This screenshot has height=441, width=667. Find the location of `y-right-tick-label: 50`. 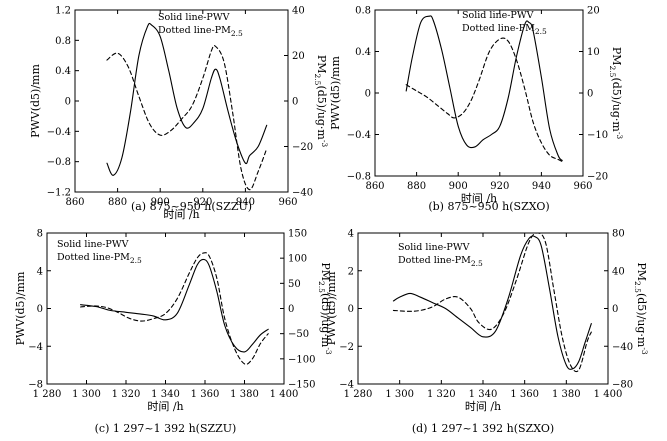

y-right-tick-label: 50 is located at coordinates (294, 284).